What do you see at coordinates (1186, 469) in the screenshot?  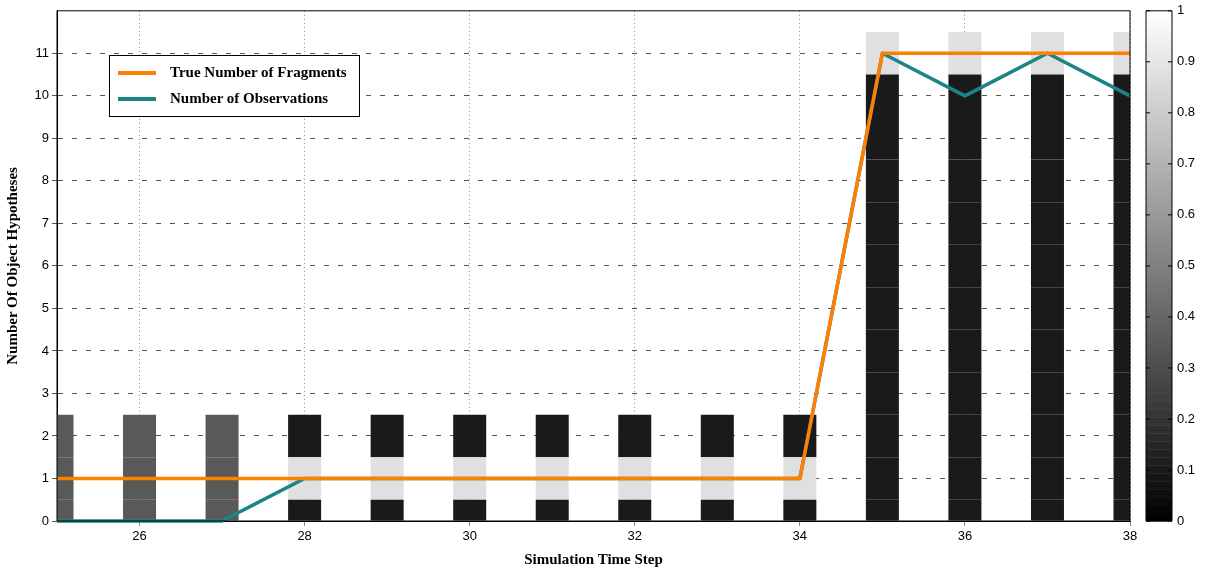 I see `color-bar-label: 0.1` at bounding box center [1186, 469].